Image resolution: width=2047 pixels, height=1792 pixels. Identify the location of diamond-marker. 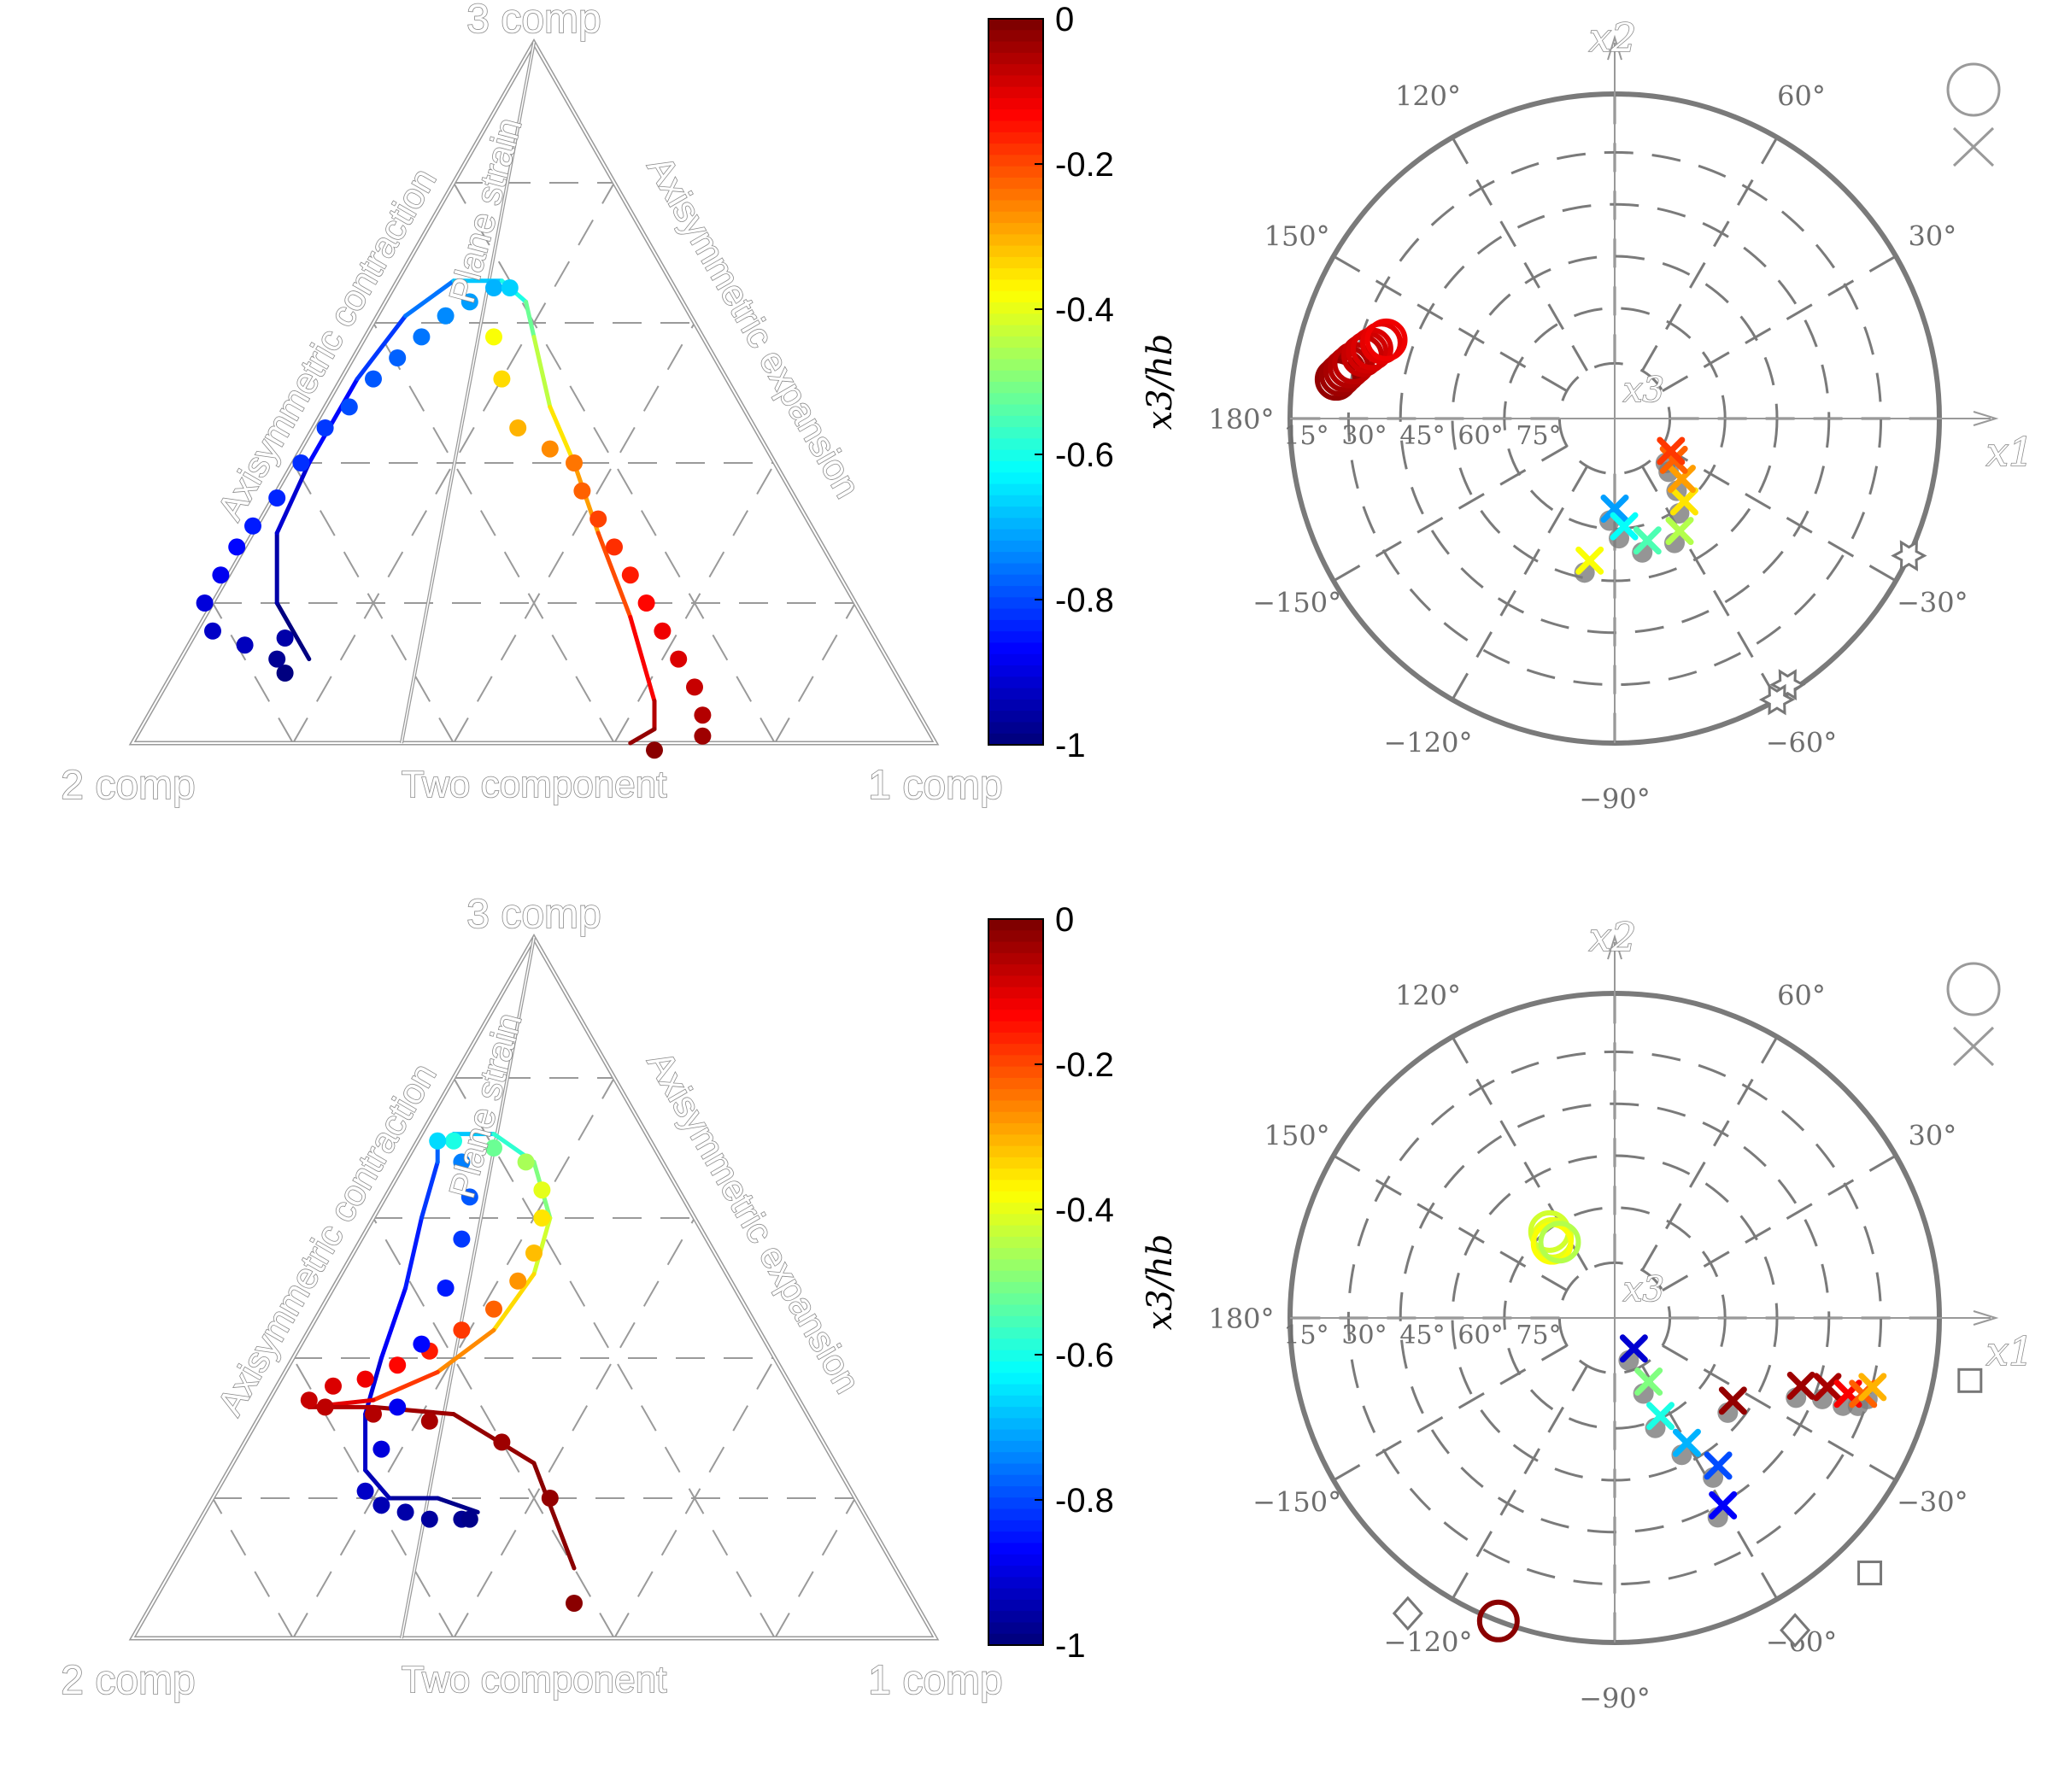
(1795, 1631).